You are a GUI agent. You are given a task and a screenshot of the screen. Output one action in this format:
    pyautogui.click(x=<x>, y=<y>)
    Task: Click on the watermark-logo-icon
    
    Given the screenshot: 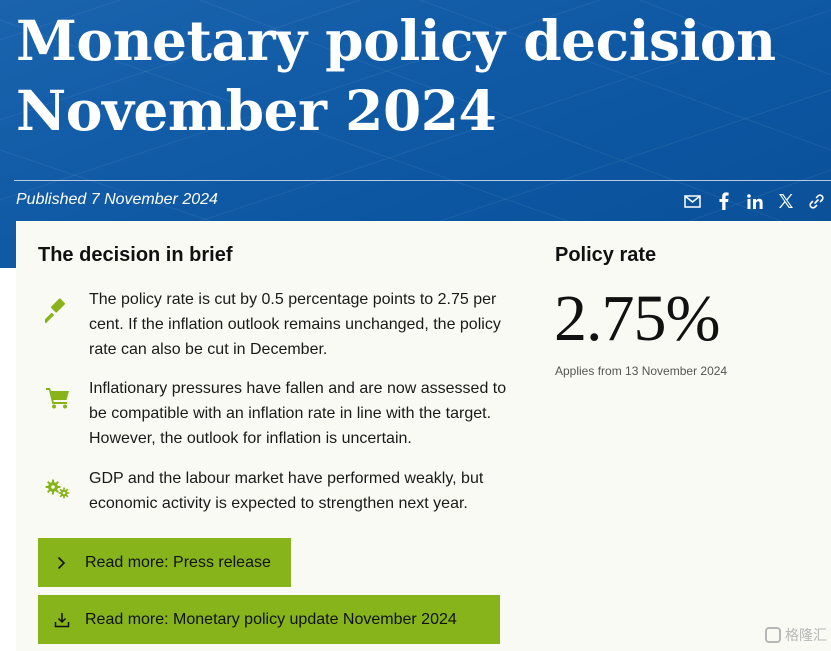 What is the action you would take?
    pyautogui.click(x=773, y=635)
    